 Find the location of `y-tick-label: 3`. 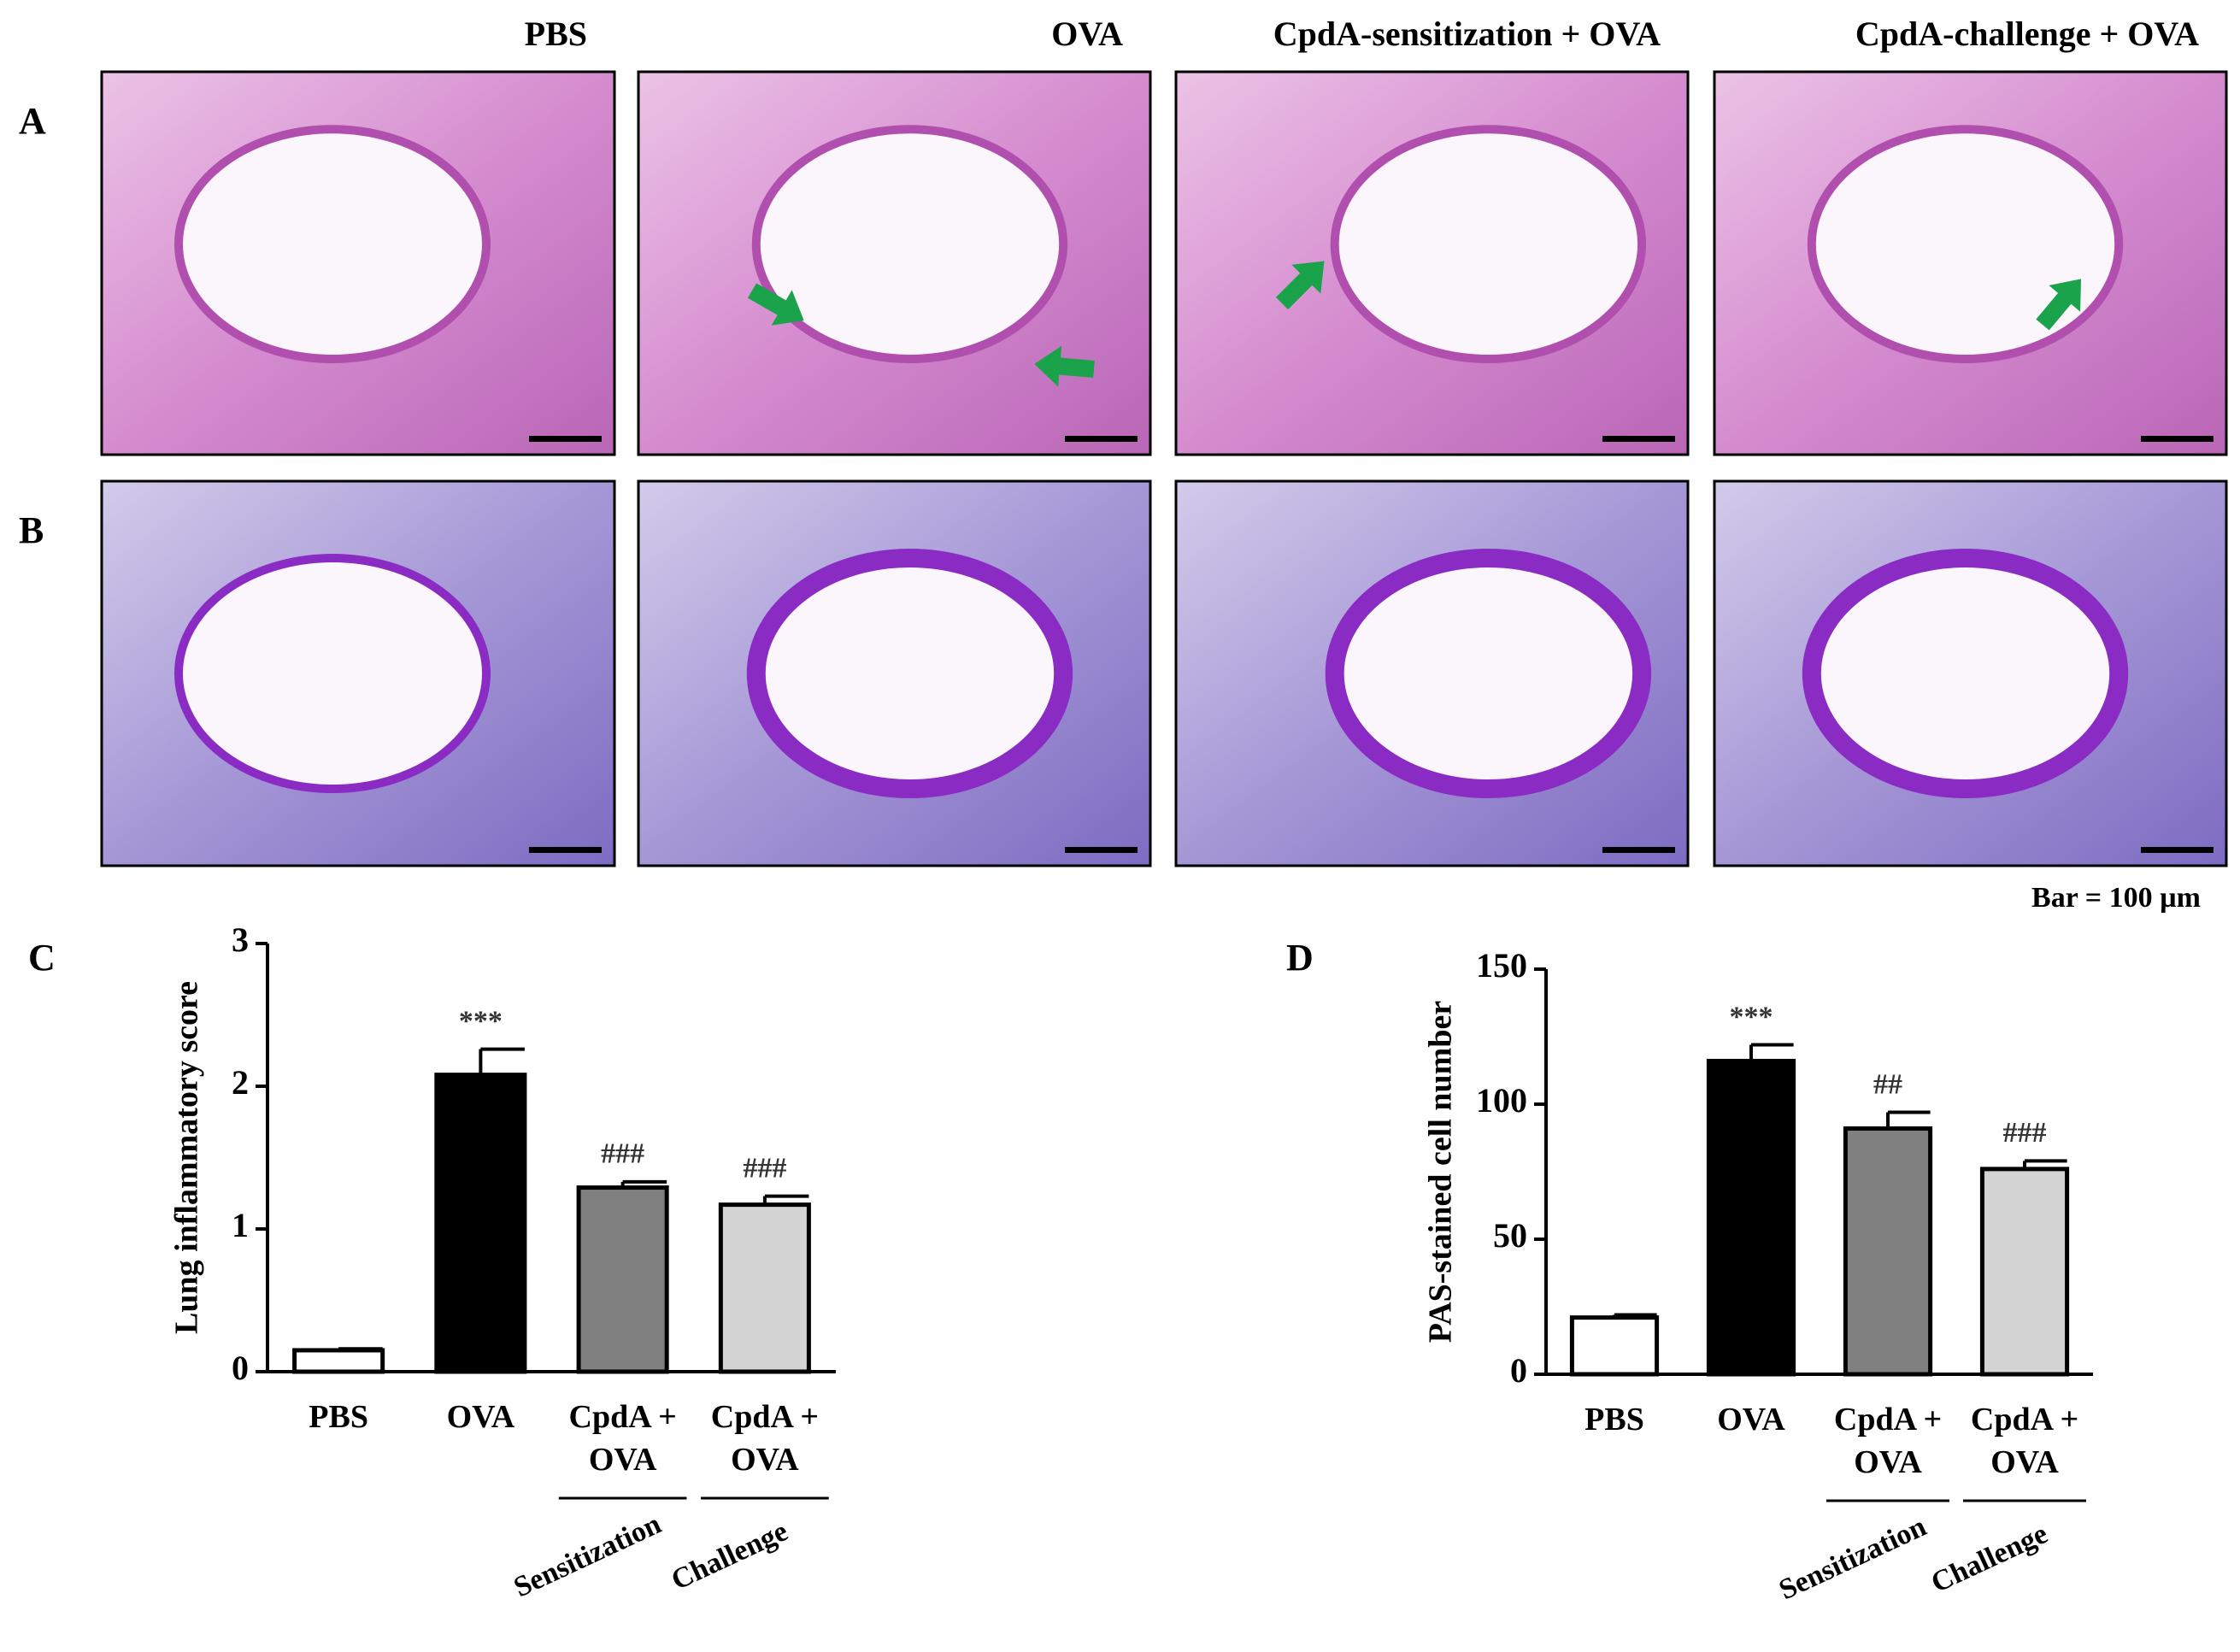

y-tick-label: 3 is located at coordinates (240, 939).